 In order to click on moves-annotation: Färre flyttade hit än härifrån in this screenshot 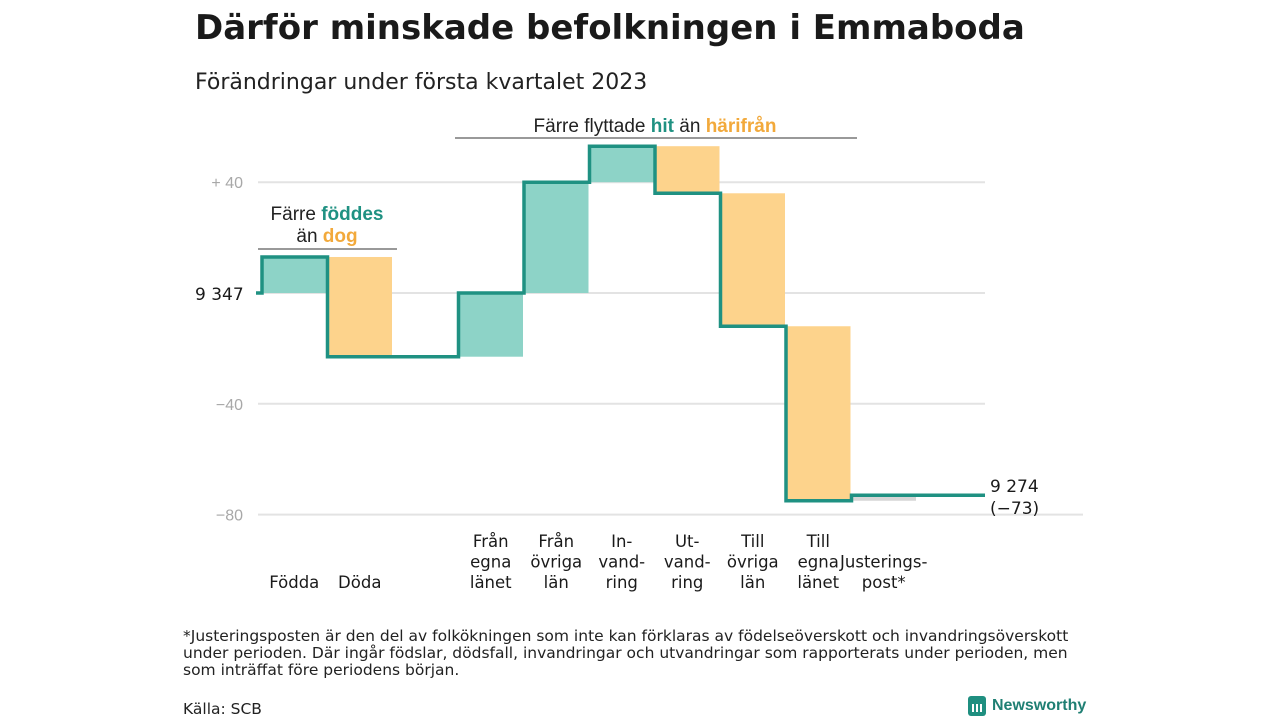, I will do `click(655, 126)`.